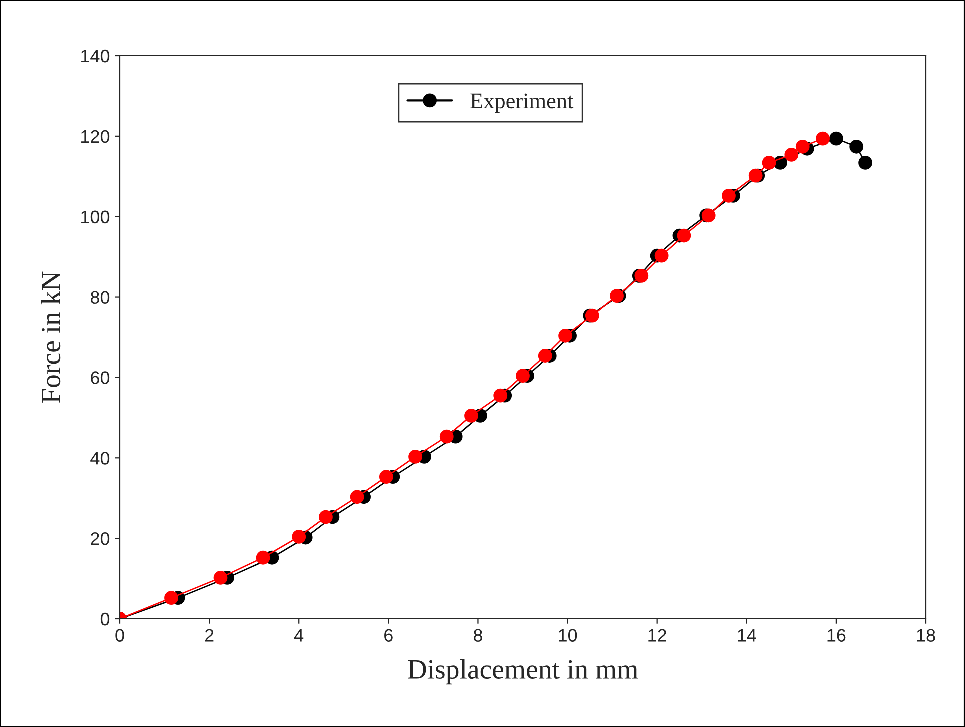 Image resolution: width=965 pixels, height=727 pixels. What do you see at coordinates (568, 635) in the screenshot?
I see `x-tick-label: 10` at bounding box center [568, 635].